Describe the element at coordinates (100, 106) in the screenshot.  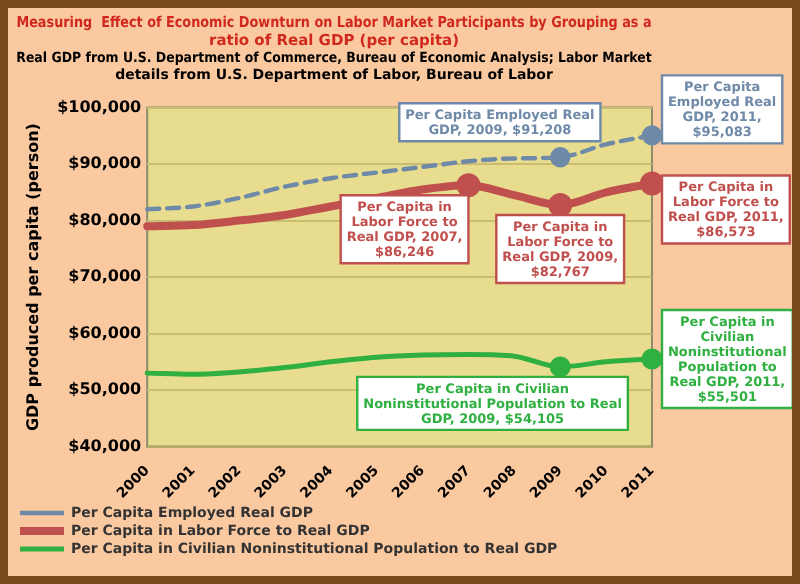
I see `y-tick-label: $100,000` at that location.